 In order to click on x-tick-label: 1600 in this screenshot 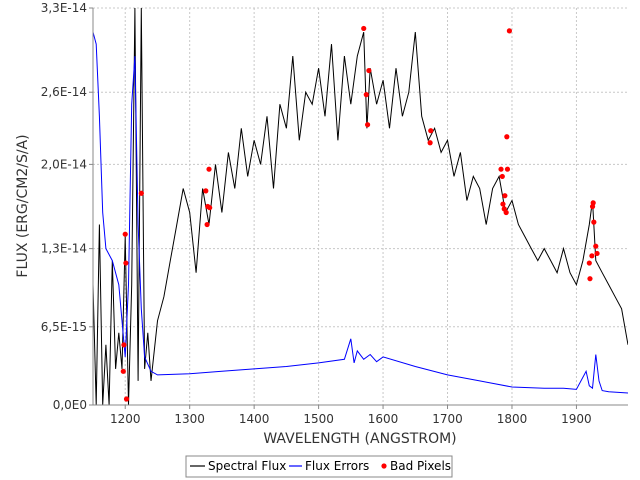, I will do `click(383, 419)`.